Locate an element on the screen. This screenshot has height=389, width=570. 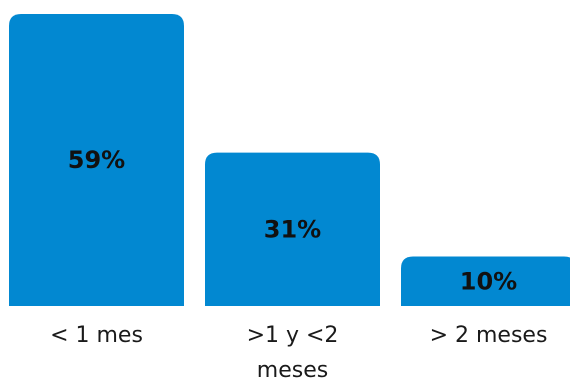
bar-value-label-2: 31% is located at coordinates (292, 229).